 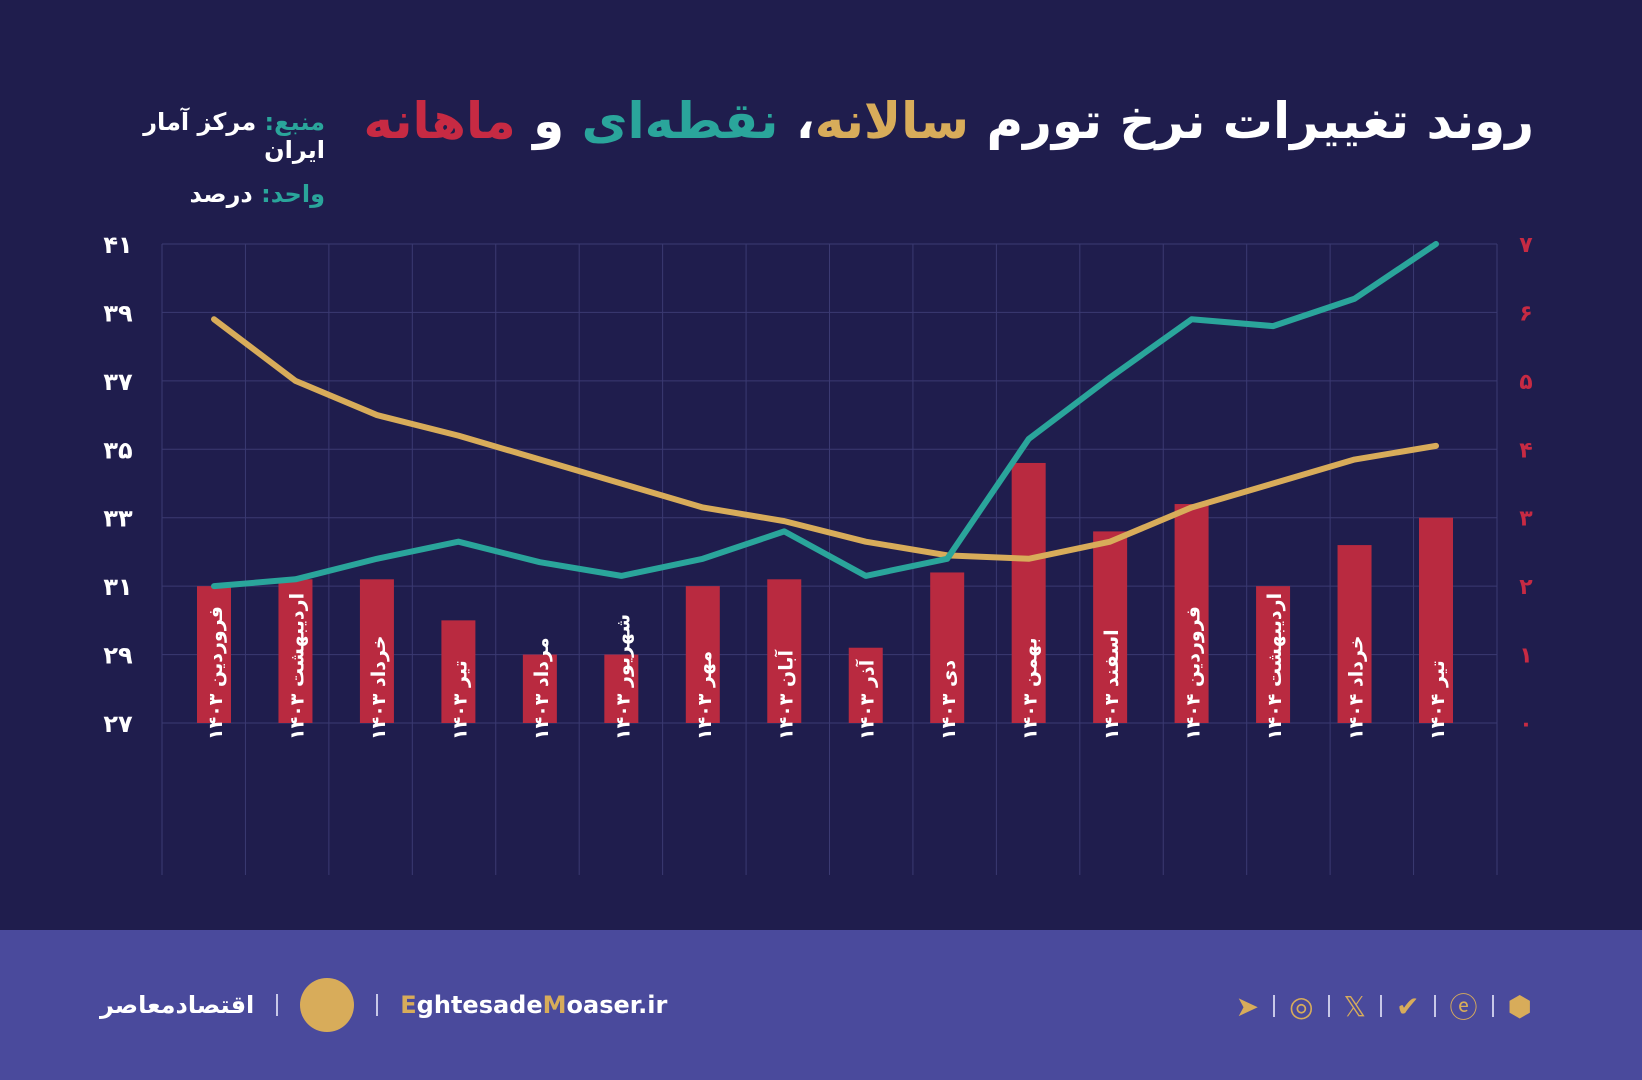 I want to click on right-tick-label: ۱, so click(x=1525, y=656).